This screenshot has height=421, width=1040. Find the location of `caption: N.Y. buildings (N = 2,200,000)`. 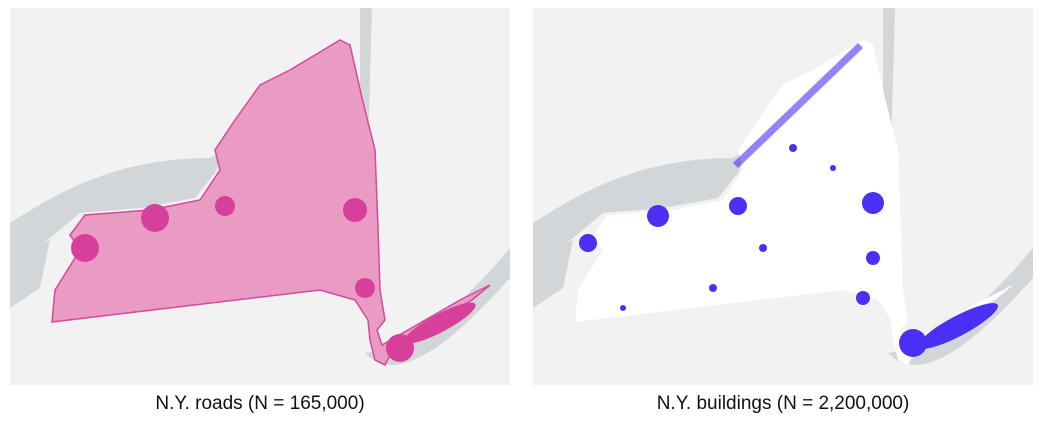

caption: N.Y. buildings (N = 2,200,000) is located at coordinates (783, 403).